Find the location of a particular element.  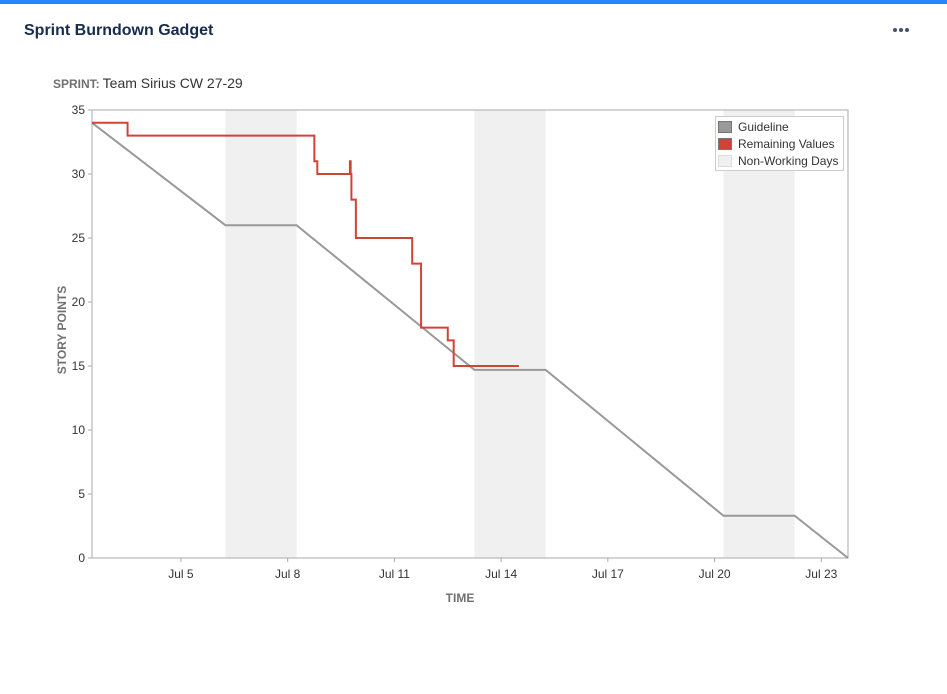

x-tick-label: Jul 5 is located at coordinates (181, 574).